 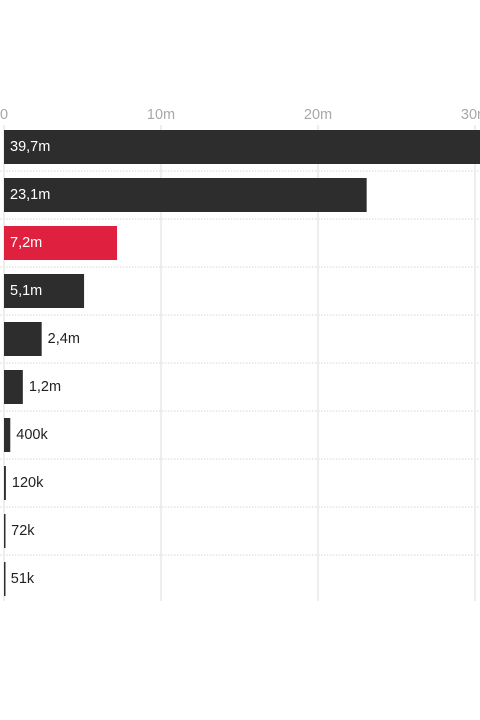 What do you see at coordinates (26, 243) in the screenshot?
I see `value-label: 7,2m` at bounding box center [26, 243].